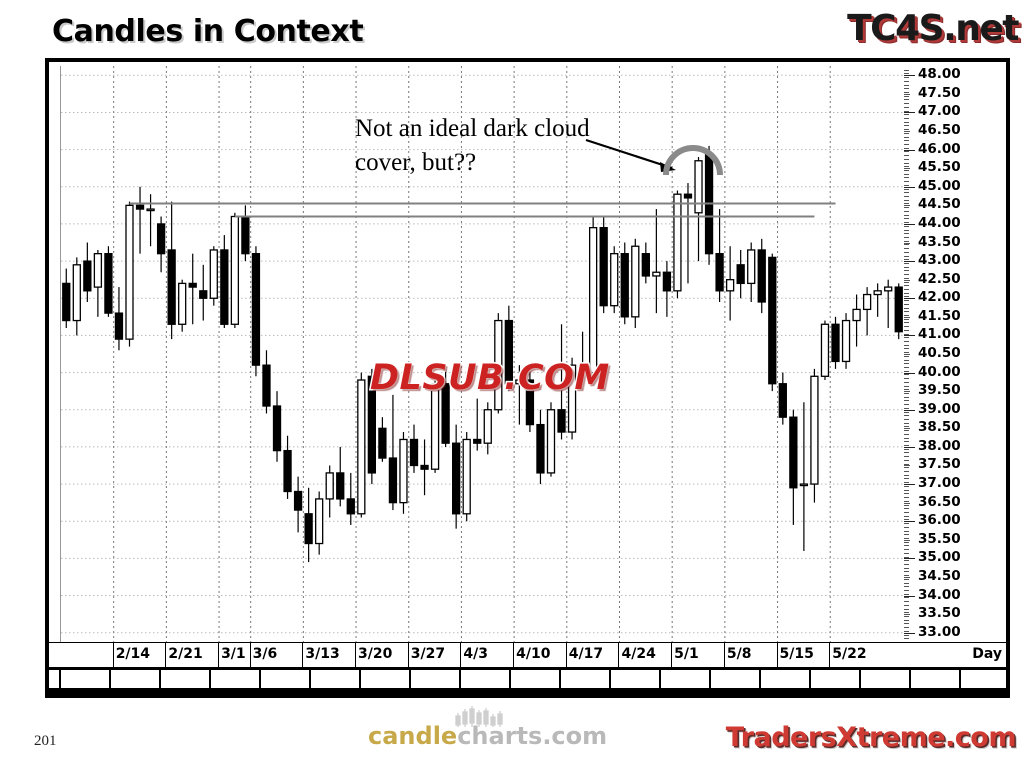 Image resolution: width=1024 pixels, height=768 pixels. Describe the element at coordinates (476, 654) in the screenshot. I see `x-axis-tick-label: 4/3` at that location.